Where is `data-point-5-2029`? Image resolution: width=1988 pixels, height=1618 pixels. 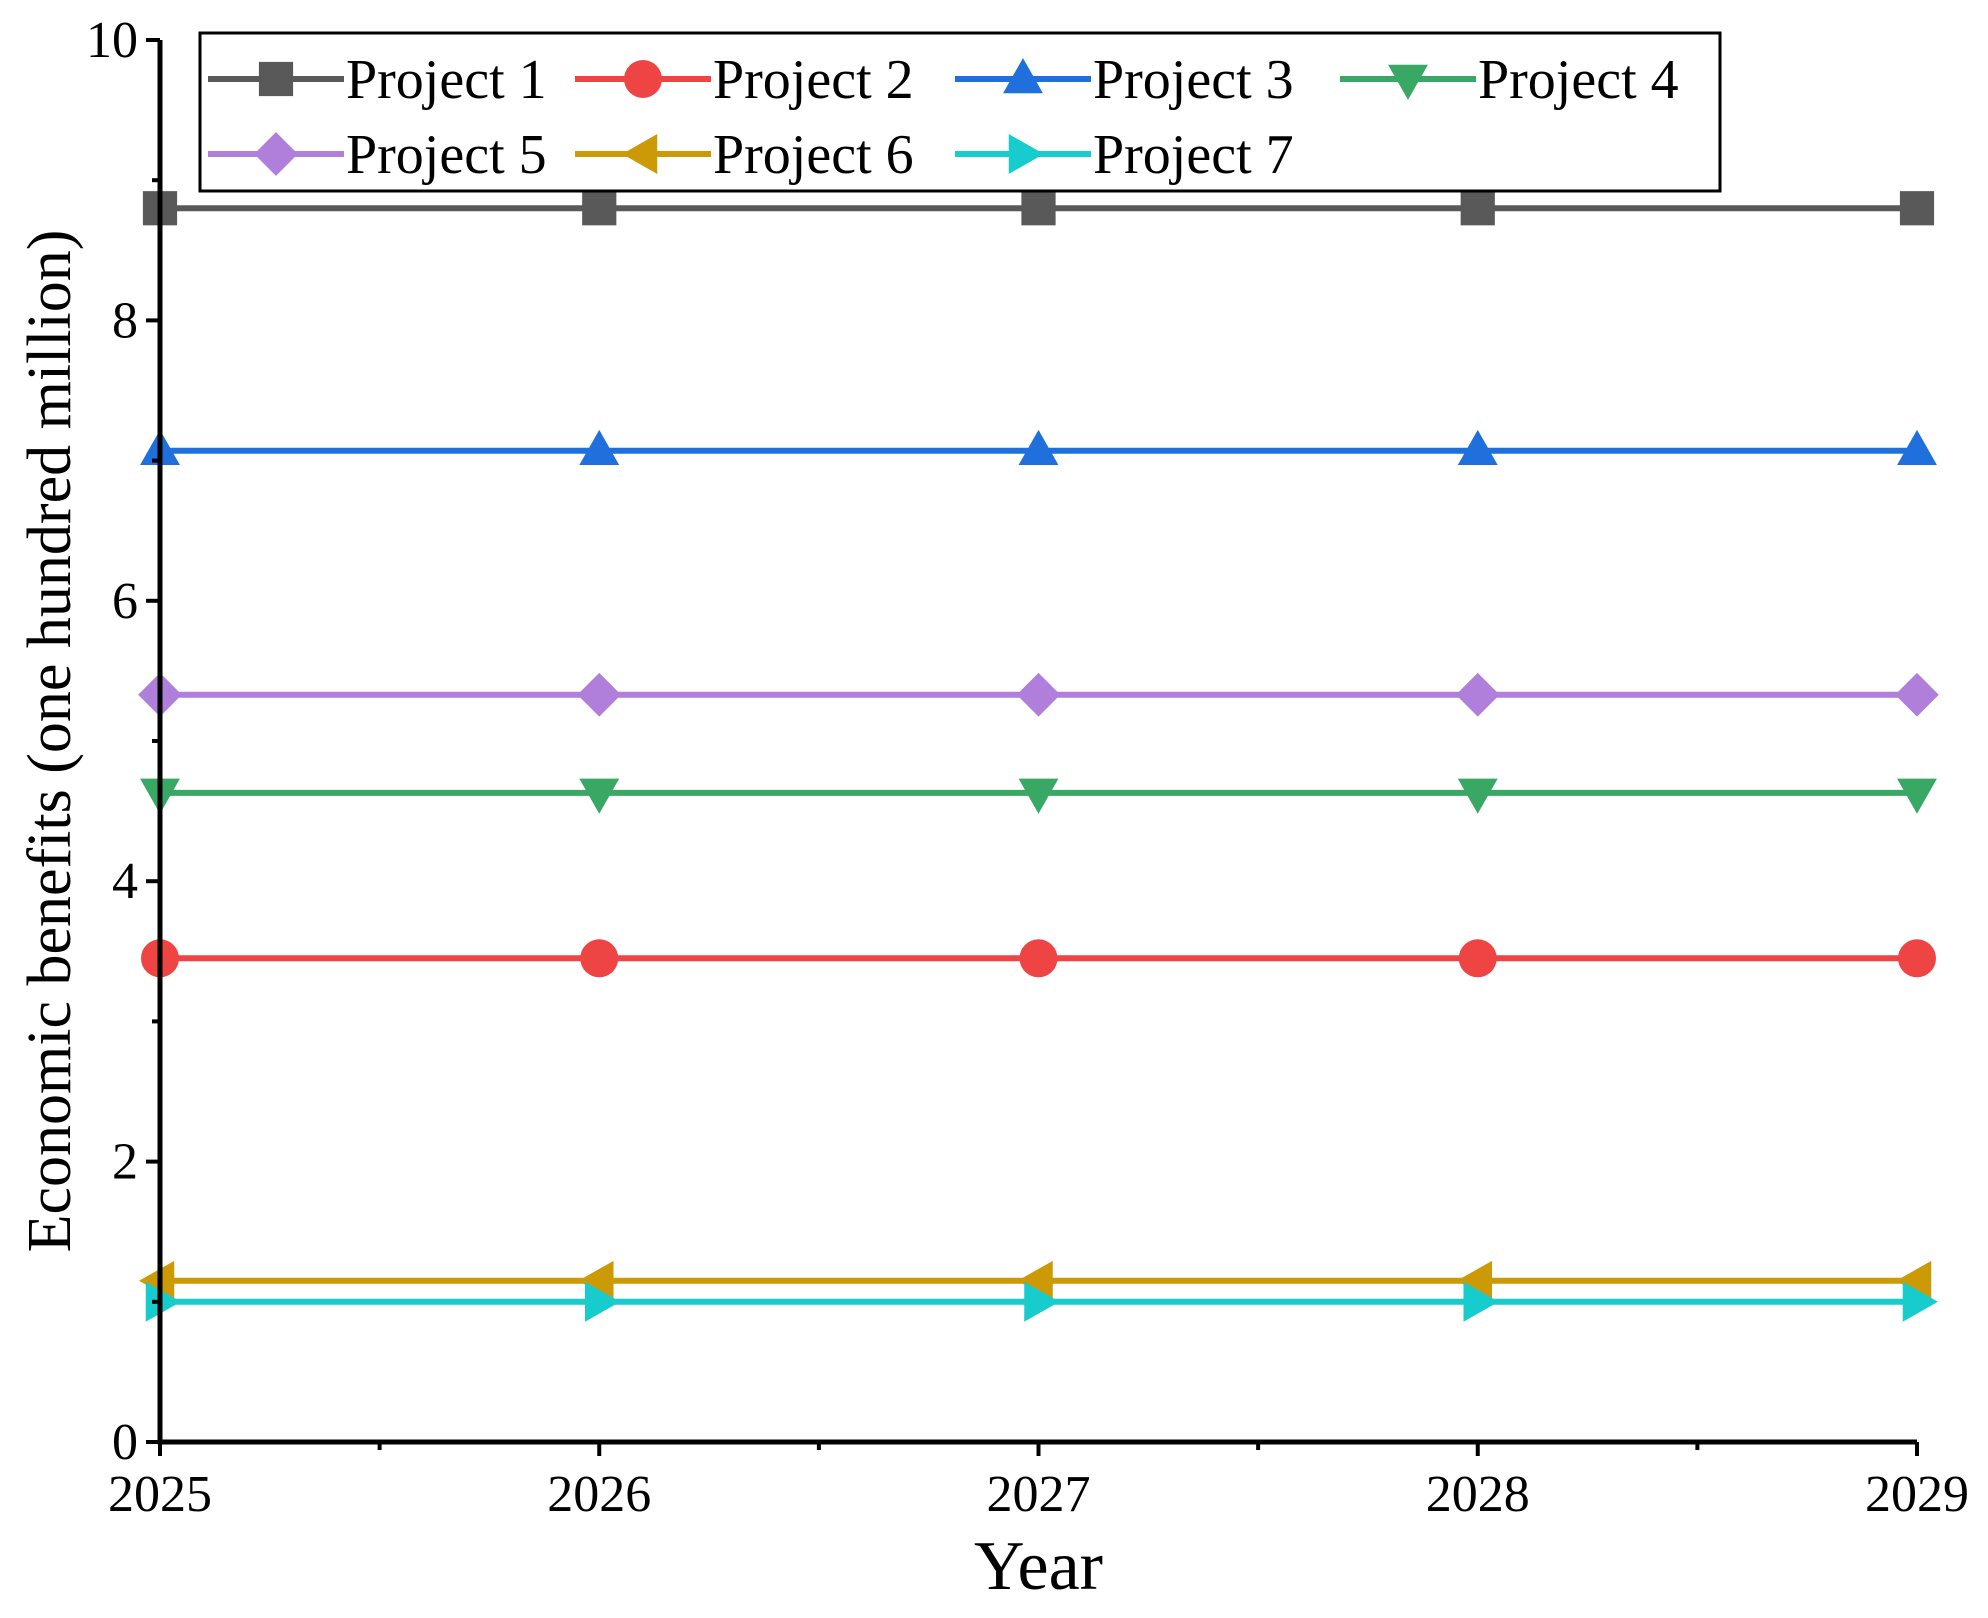 data-point-5-2029 is located at coordinates (1917, 694).